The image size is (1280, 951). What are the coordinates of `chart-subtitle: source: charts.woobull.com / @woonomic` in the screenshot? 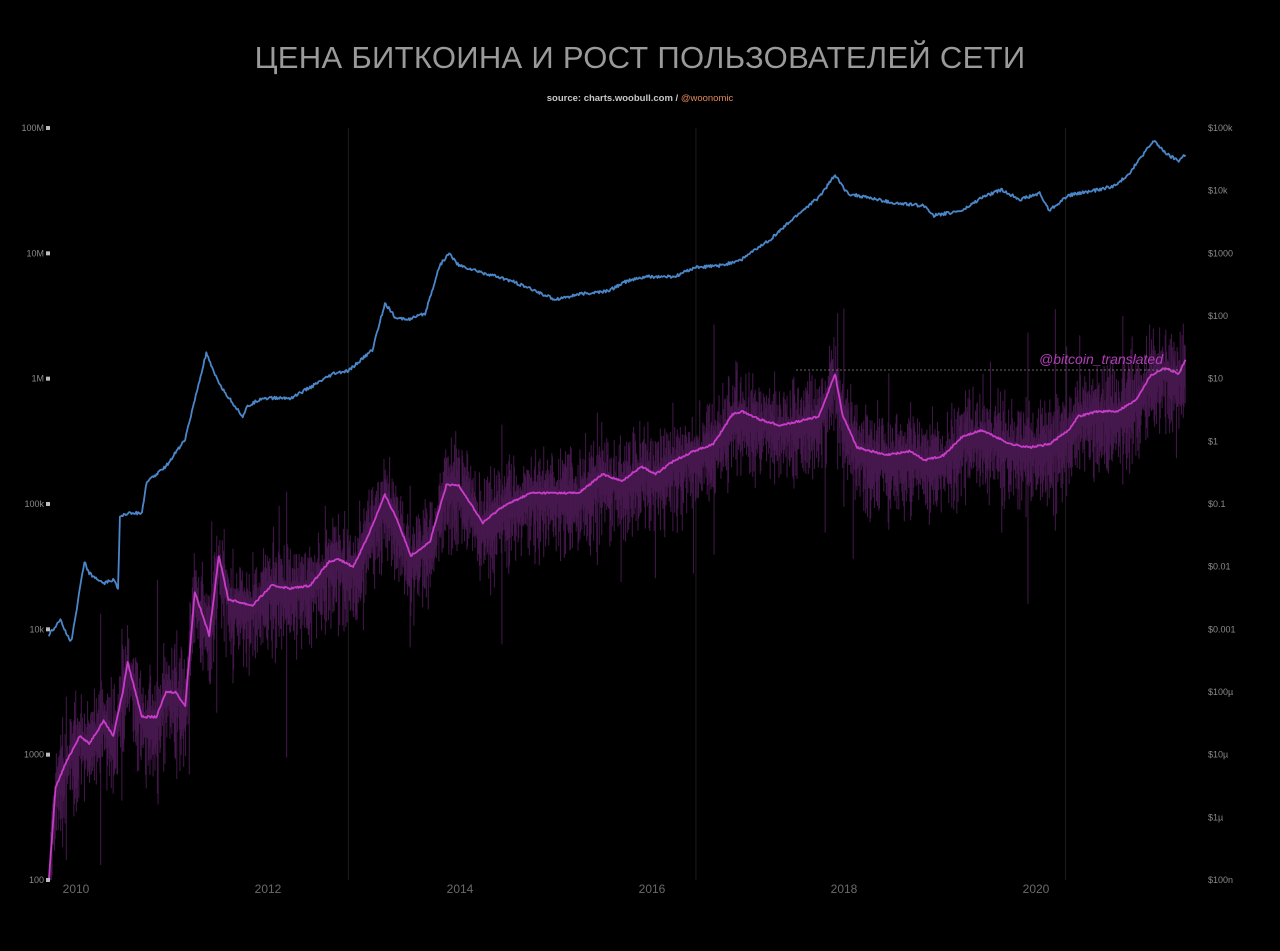 It's located at (640, 98).